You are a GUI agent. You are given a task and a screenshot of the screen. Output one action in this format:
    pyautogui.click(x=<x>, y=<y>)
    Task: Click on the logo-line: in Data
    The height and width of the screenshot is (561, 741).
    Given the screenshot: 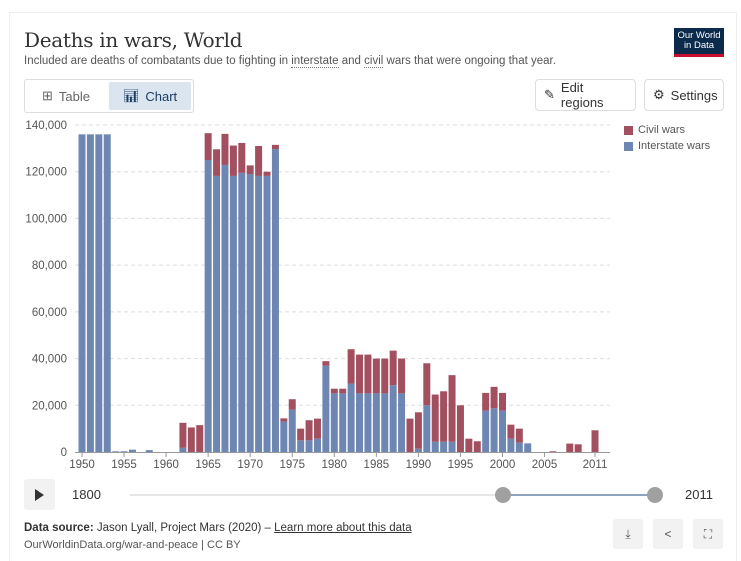 What is the action you would take?
    pyautogui.click(x=699, y=45)
    